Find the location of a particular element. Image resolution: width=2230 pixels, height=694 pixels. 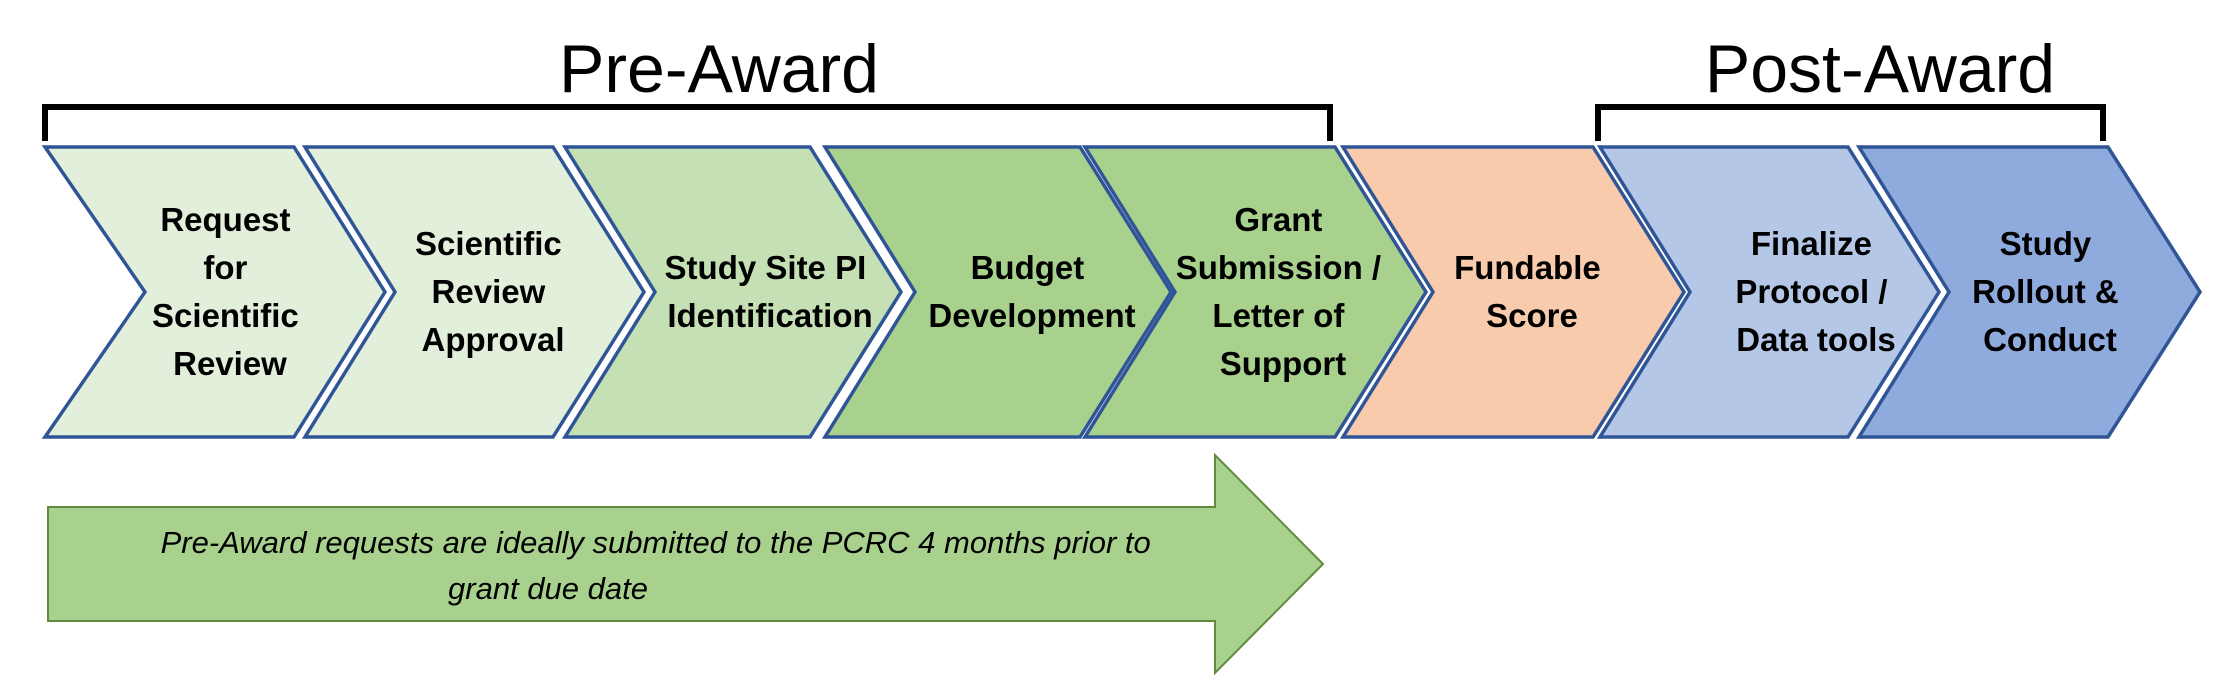

step-grant-submission-letter-of-support: Grant Submission / Letter of Support is located at coordinates (1255, 292).